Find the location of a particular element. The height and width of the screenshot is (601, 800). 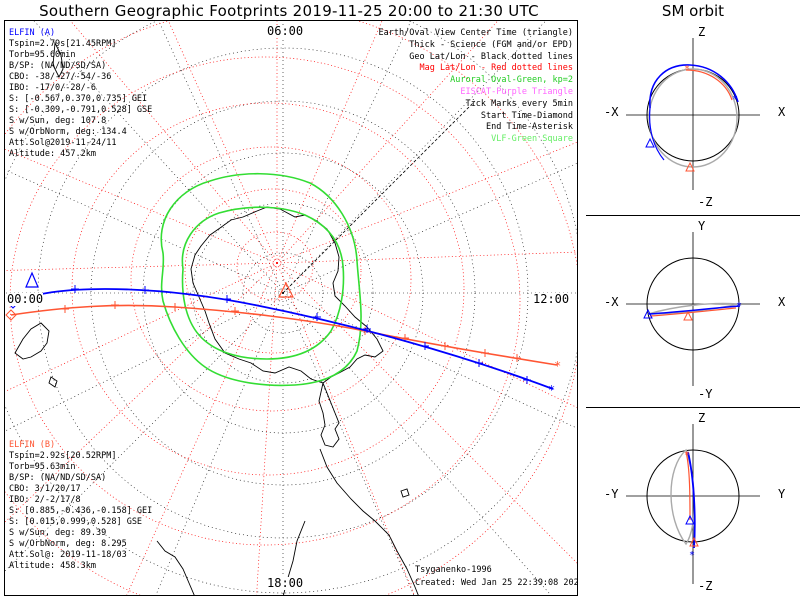

legend-item: Thick - Science (FGM and/or EPD) is located at coordinates (491, 44).